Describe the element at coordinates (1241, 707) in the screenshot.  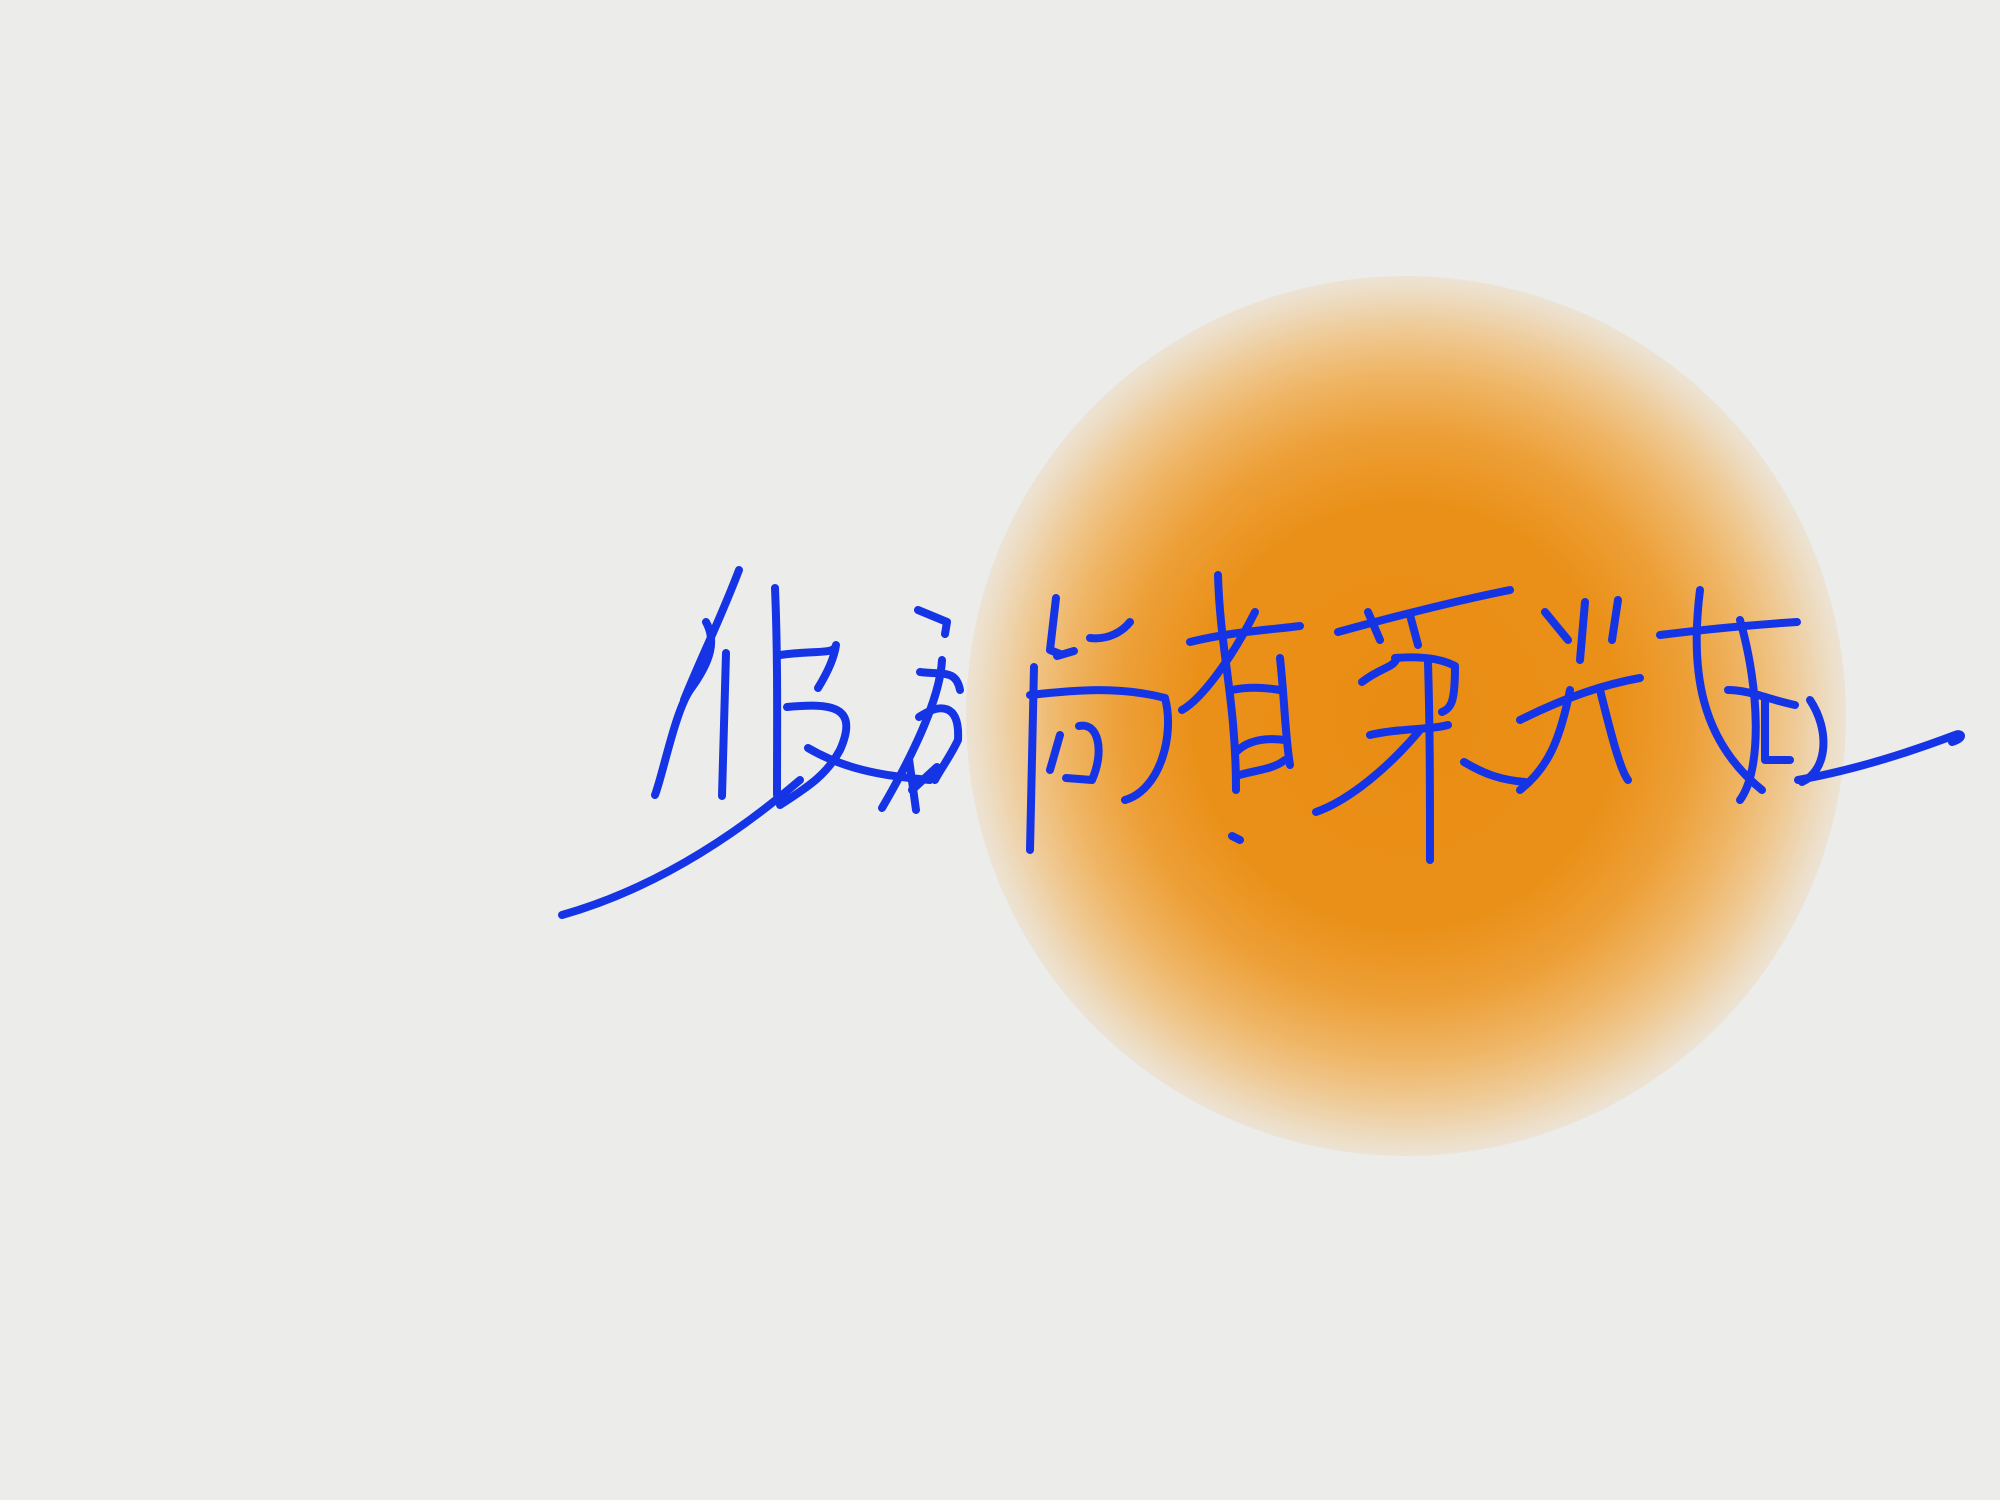
I see `char-you` at that location.